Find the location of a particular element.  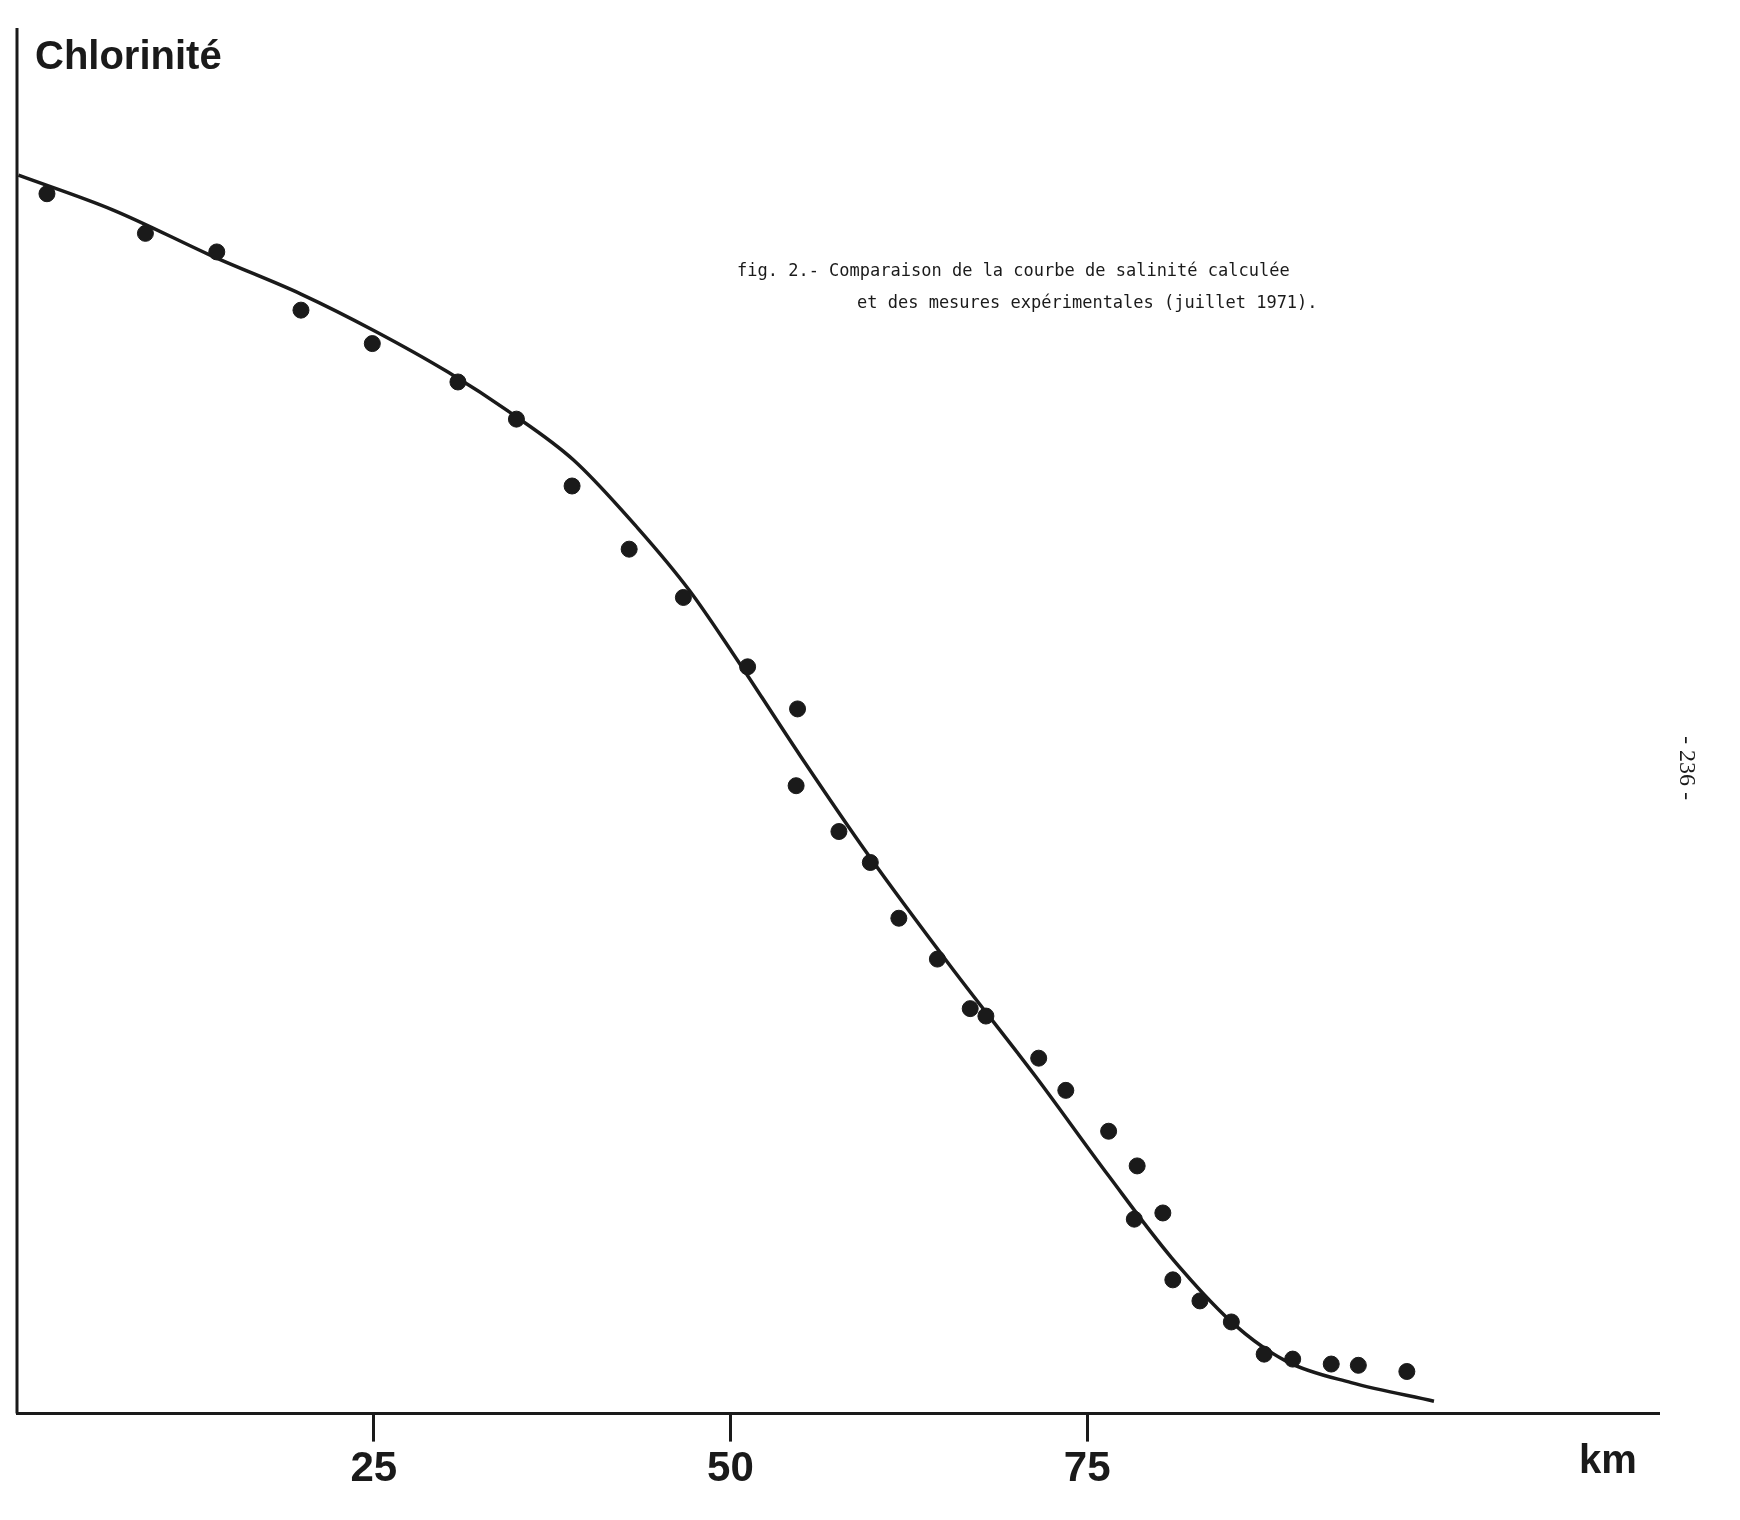

x-tick-label: 75 is located at coordinates (1087, 1467).